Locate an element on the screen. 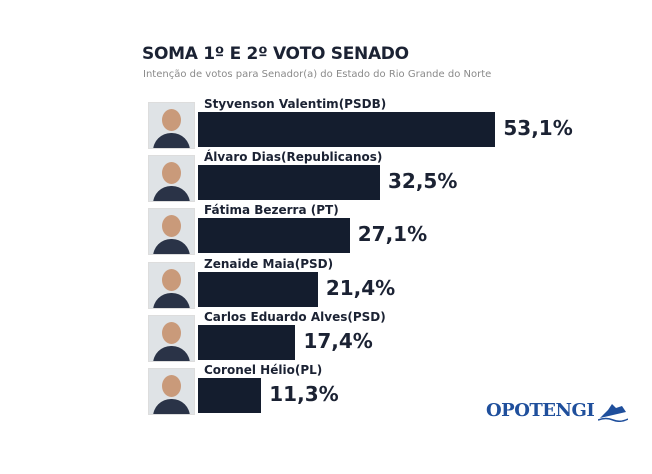 This screenshot has width=652, height=474. bar-row: Fátima Bezerra (PT) 27,1% is located at coordinates (388, 230).